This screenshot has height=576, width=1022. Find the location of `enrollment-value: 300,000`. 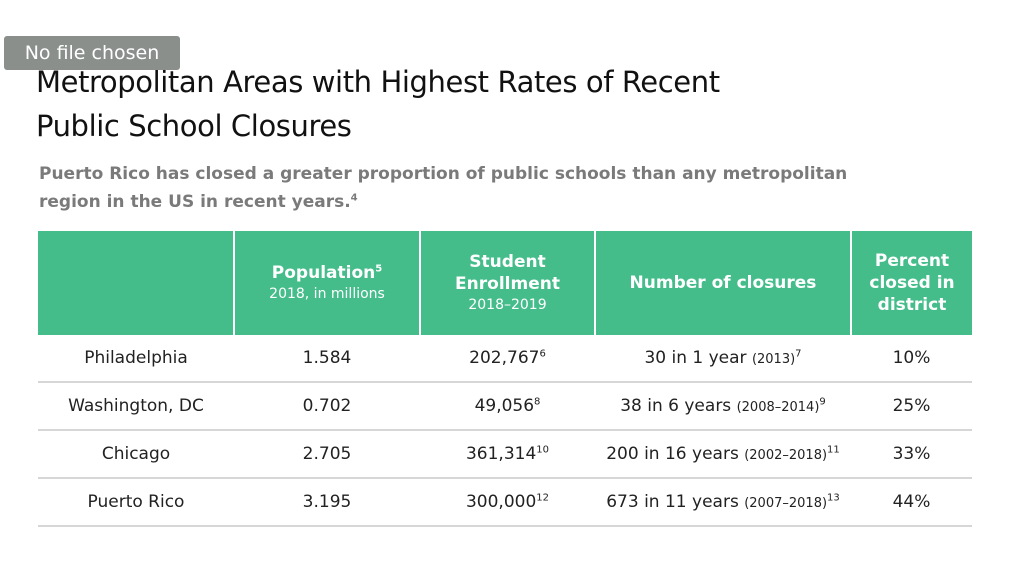

enrollment-value: 300,000 is located at coordinates (501, 502).